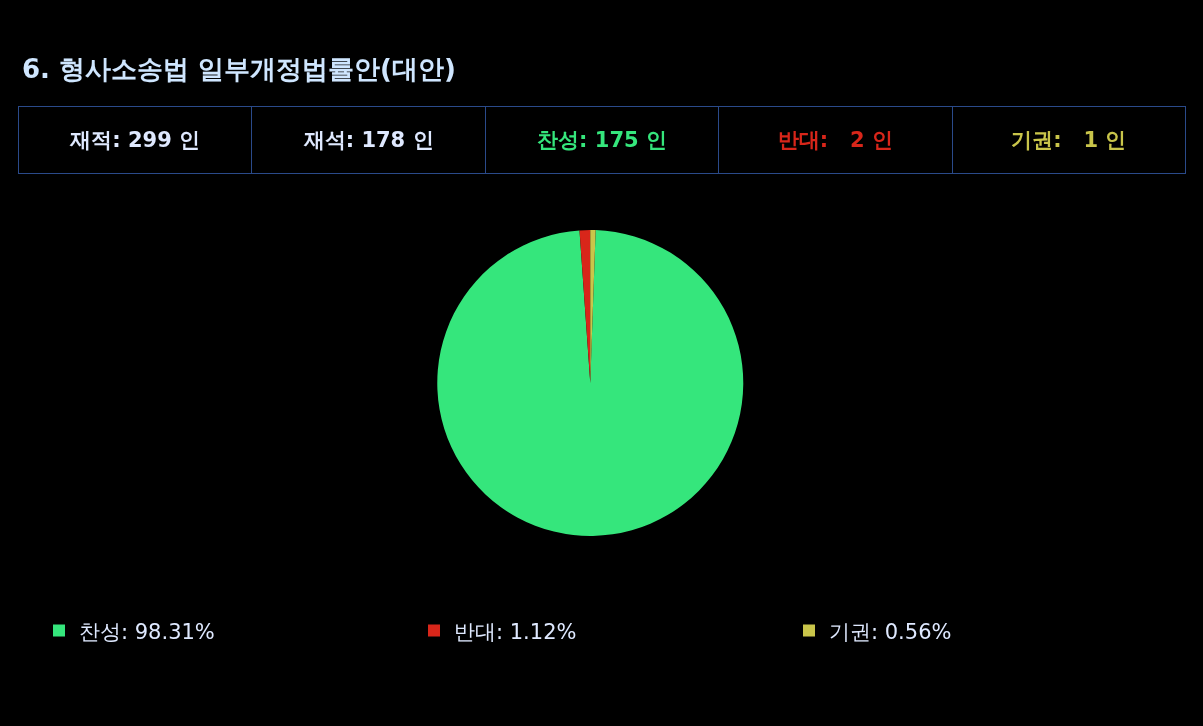 Image resolution: width=1203 pixels, height=726 pixels. Describe the element at coordinates (369, 140) in the screenshot. I see `text: 재석: 178 인` at that location.